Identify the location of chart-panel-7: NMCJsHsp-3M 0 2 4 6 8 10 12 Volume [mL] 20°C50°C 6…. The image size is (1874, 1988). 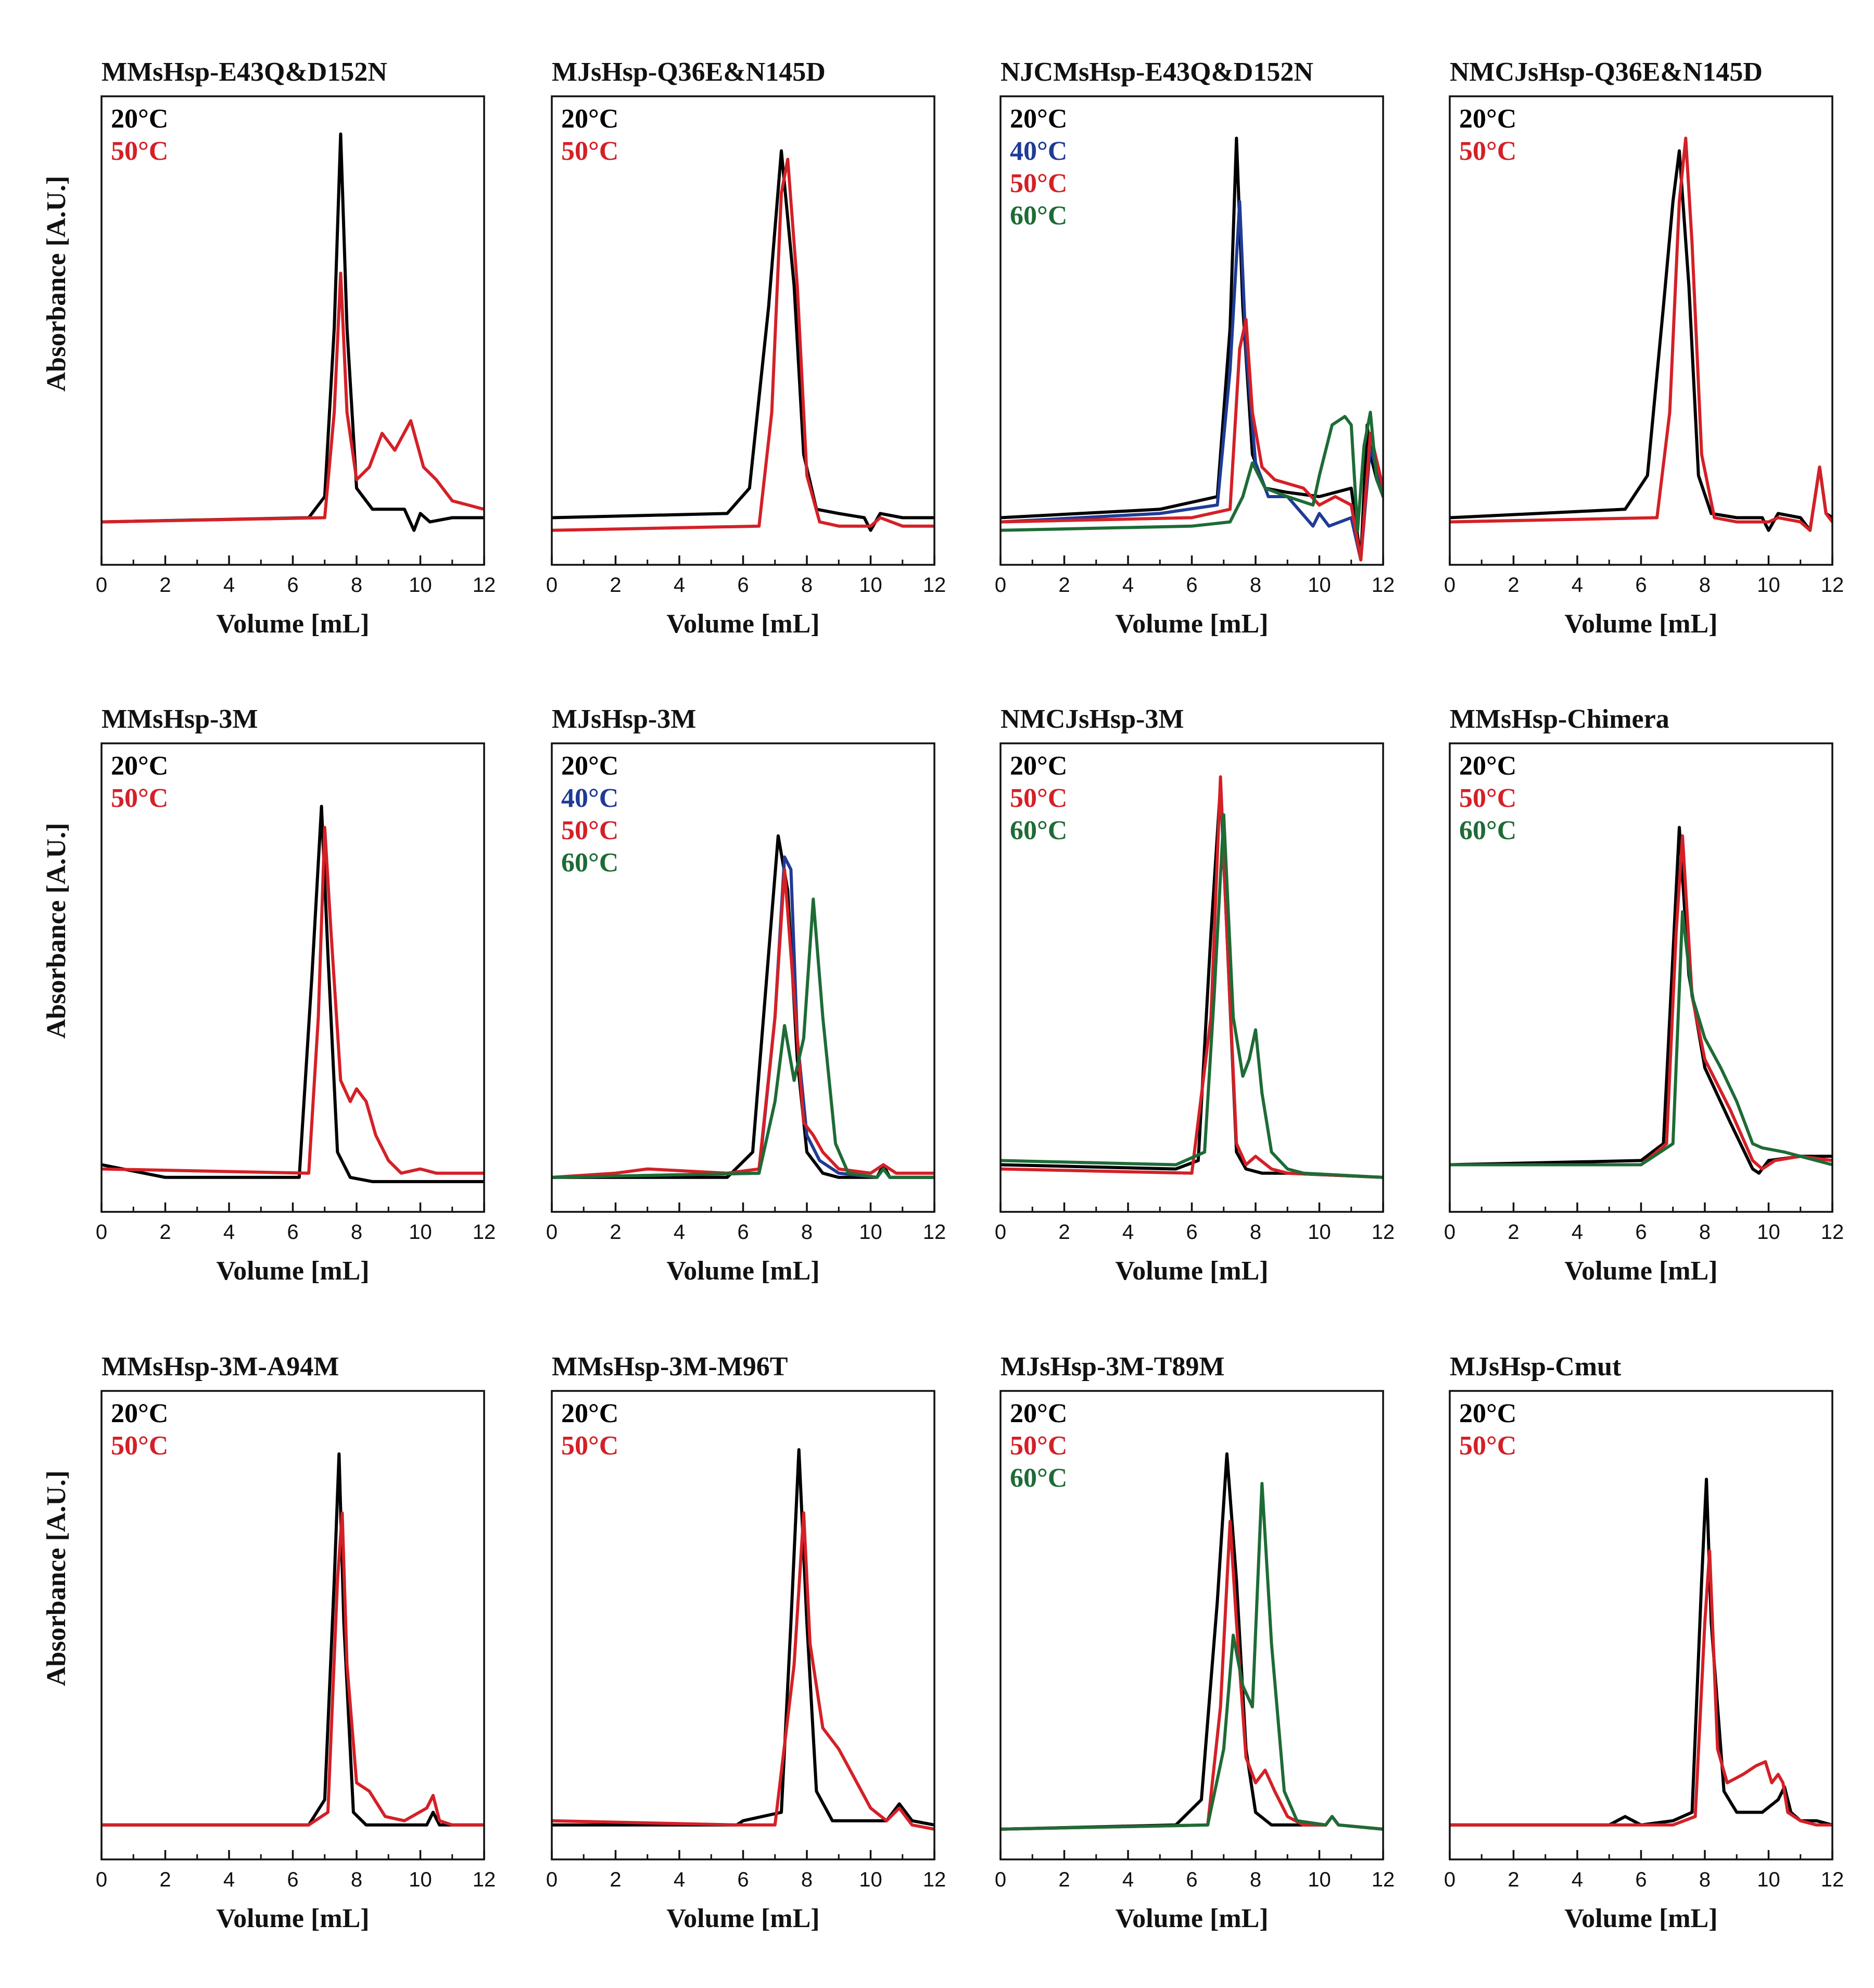
(1195, 995).